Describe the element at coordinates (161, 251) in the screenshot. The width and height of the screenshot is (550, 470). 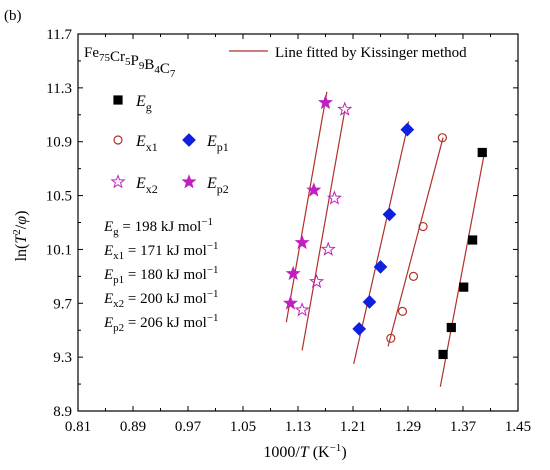
I see `energy-ex1: Ex1 = 171 kJ mol−1` at that location.